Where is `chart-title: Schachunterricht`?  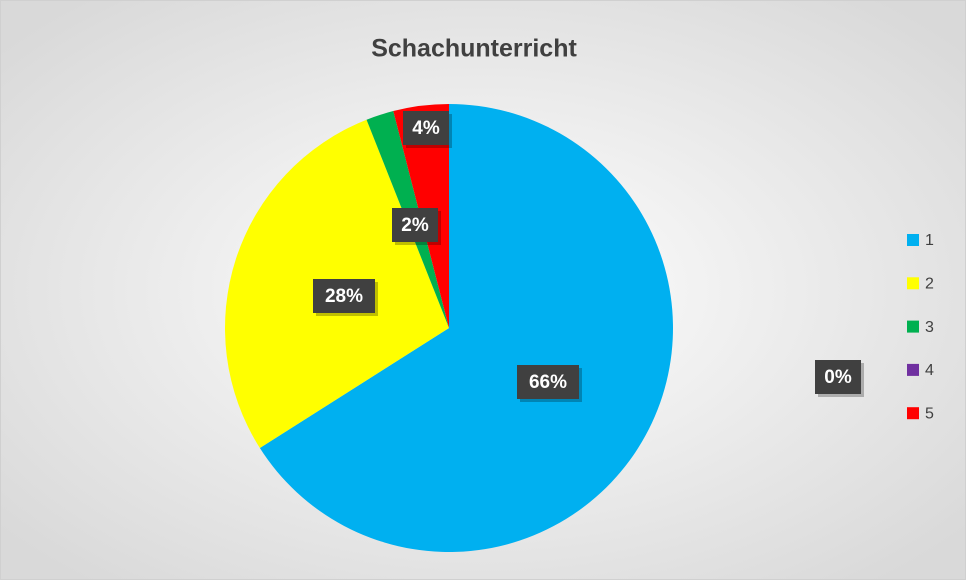
chart-title: Schachunterricht is located at coordinates (474, 49).